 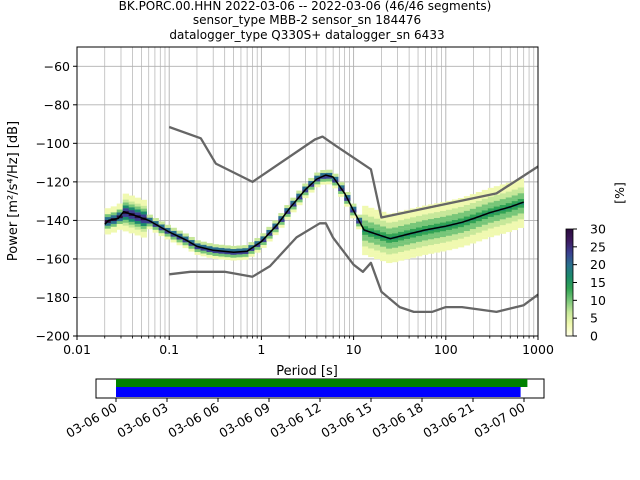 I want to click on x-tick-label: 1, so click(x=261, y=349).